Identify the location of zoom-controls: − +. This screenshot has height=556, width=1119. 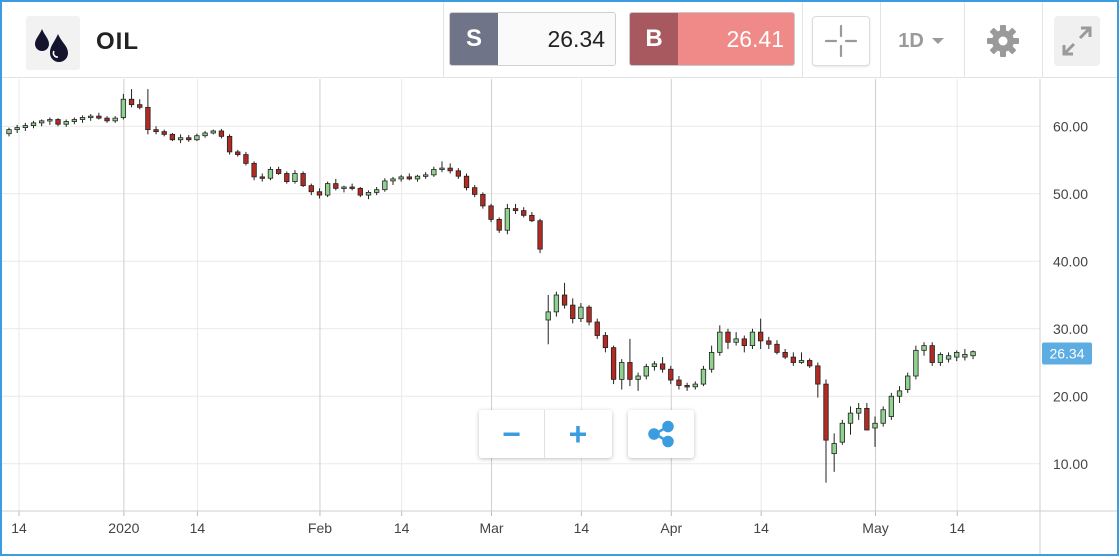
(545, 434).